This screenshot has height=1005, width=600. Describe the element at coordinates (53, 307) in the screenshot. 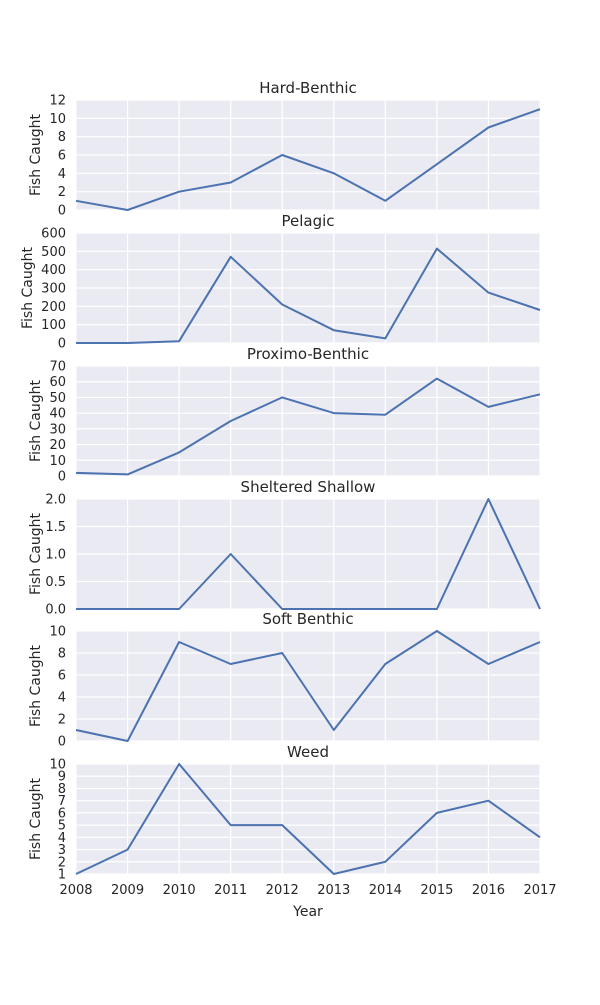

I see `y-tick-label: 200` at that location.